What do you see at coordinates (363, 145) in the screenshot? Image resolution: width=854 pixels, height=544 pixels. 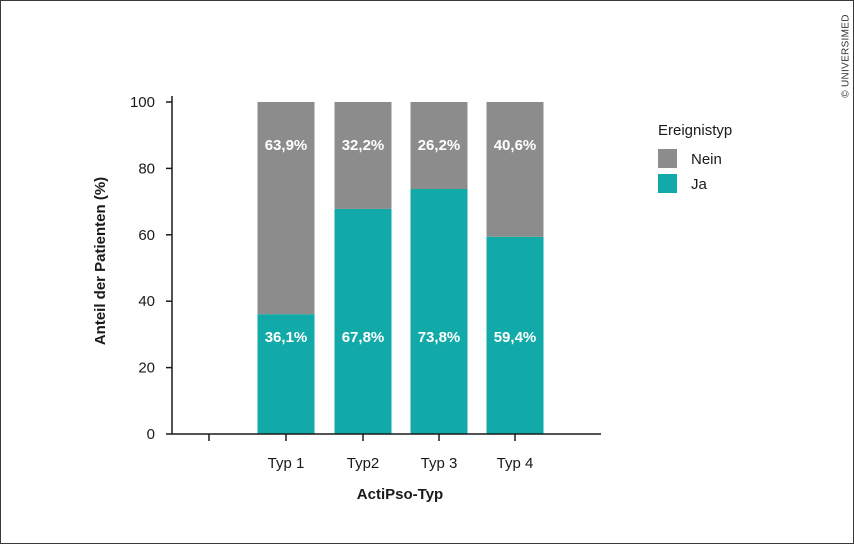 I see `data-label-nein-2: 32,2%` at bounding box center [363, 145].